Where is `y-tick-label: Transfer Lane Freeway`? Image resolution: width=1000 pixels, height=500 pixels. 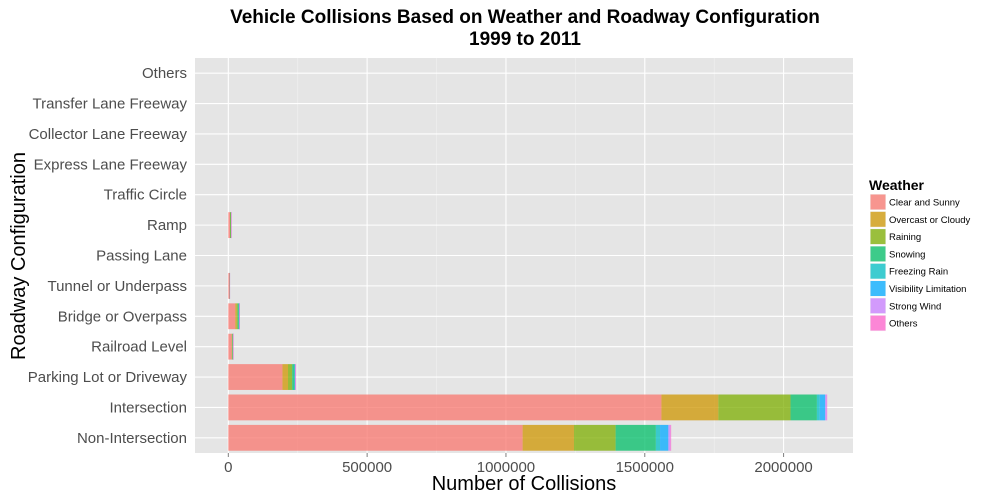
y-tick-label: Transfer Lane Freeway is located at coordinates (109, 104).